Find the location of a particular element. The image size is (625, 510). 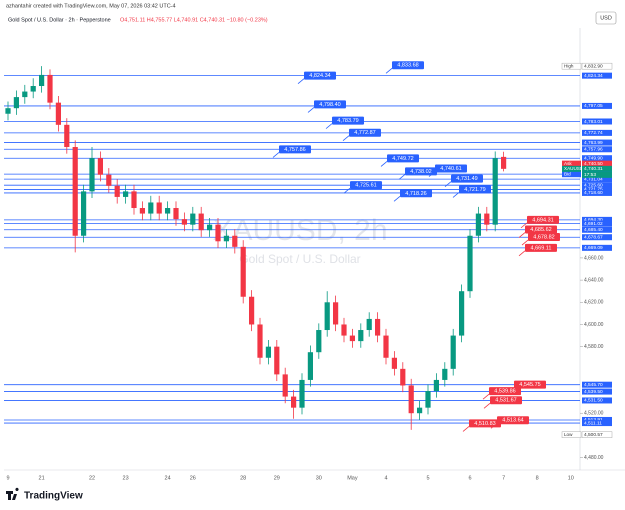

callout-label: 4,731.49 is located at coordinates (466, 179).